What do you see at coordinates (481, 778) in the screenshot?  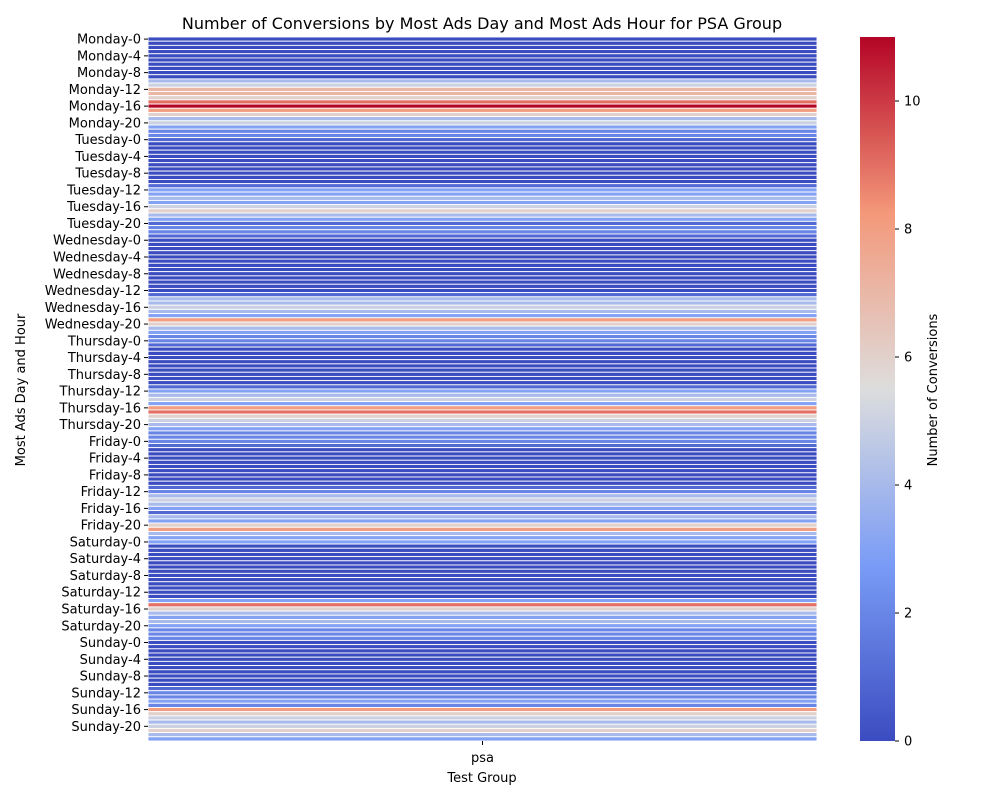 I see `x-axis-label: Test Group` at bounding box center [481, 778].